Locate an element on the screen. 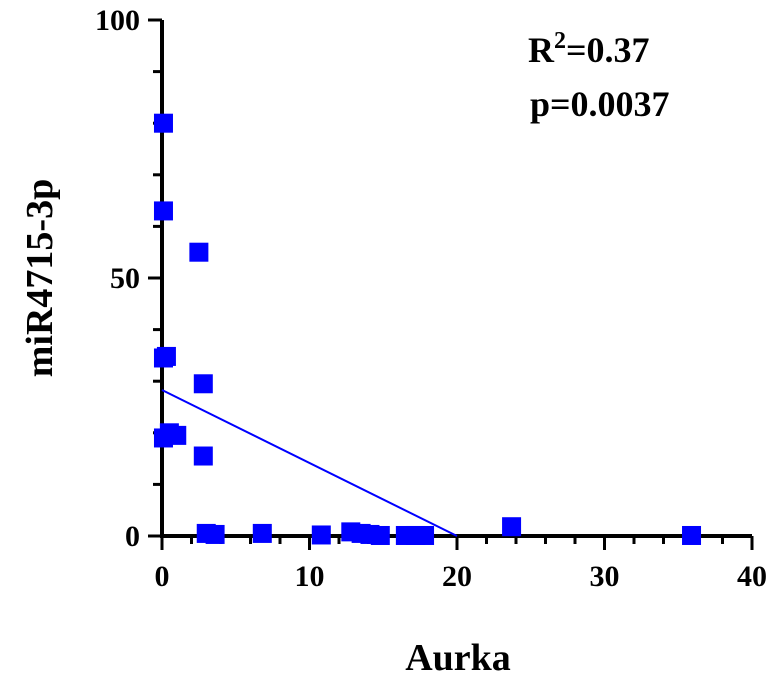  y-axis-title: miR4715-3p is located at coordinates (40, 278).